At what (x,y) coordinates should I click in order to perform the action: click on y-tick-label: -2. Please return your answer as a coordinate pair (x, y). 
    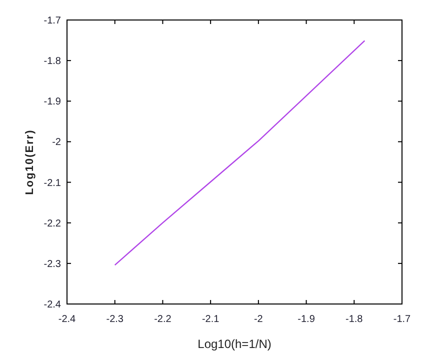
    Looking at the image, I should click on (57, 142).